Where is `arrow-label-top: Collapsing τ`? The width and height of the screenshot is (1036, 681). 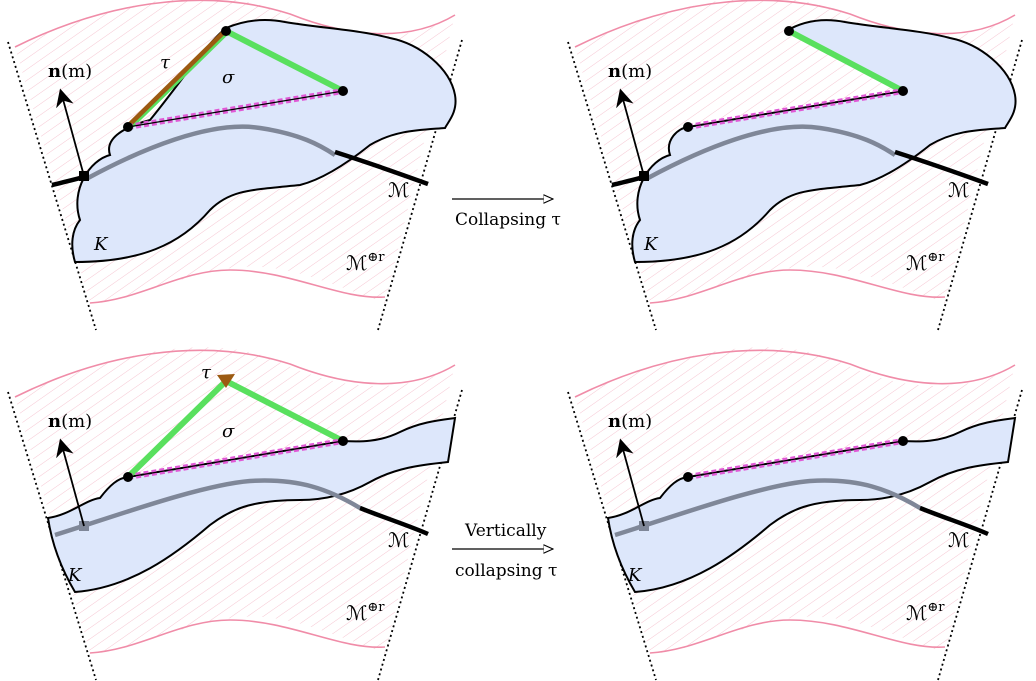 arrow-label-top: Collapsing τ is located at coordinates (508, 220).